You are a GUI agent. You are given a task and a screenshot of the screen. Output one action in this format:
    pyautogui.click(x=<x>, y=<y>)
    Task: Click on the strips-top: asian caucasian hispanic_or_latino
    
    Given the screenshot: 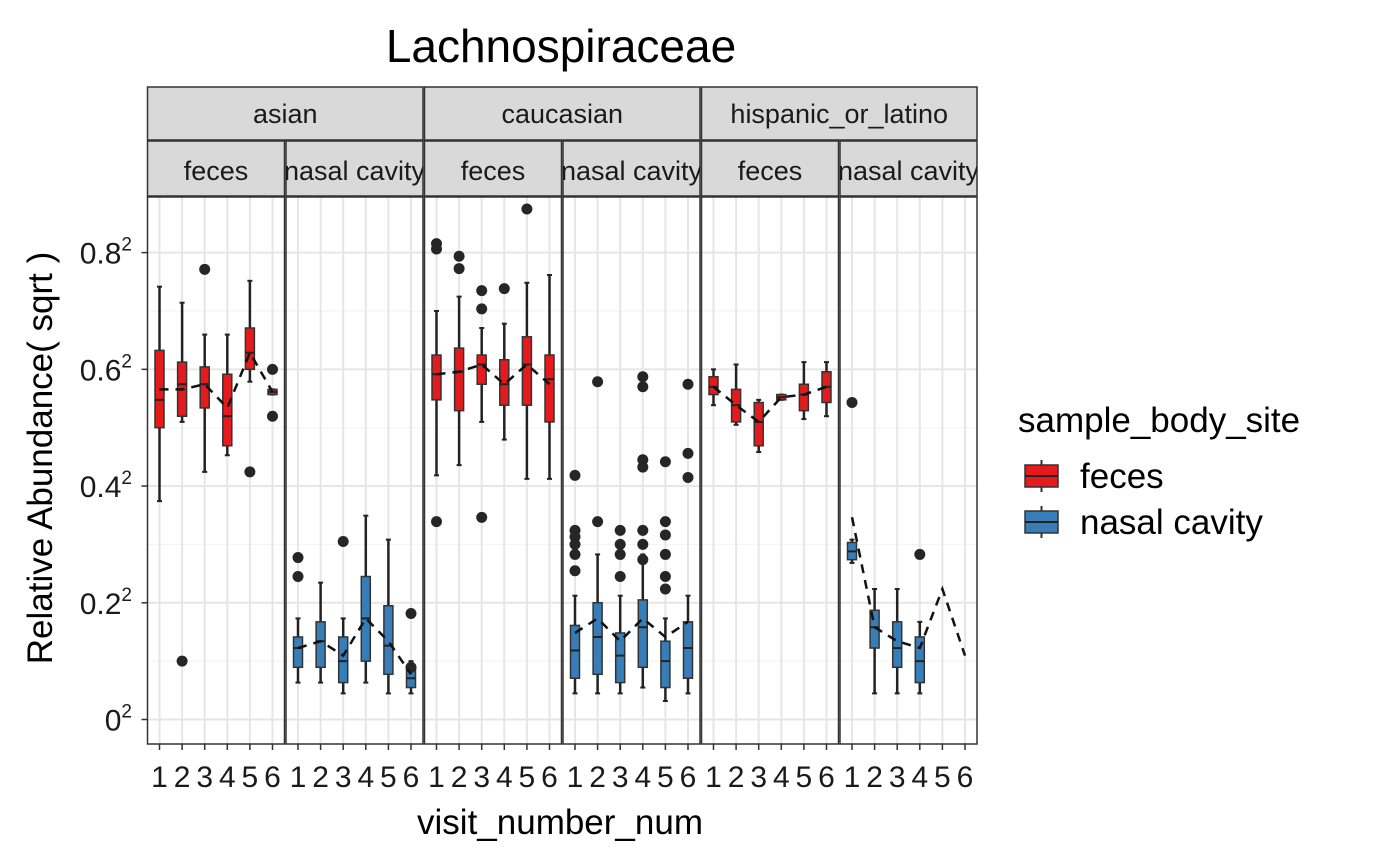 What is the action you would take?
    pyautogui.click(x=562, y=113)
    